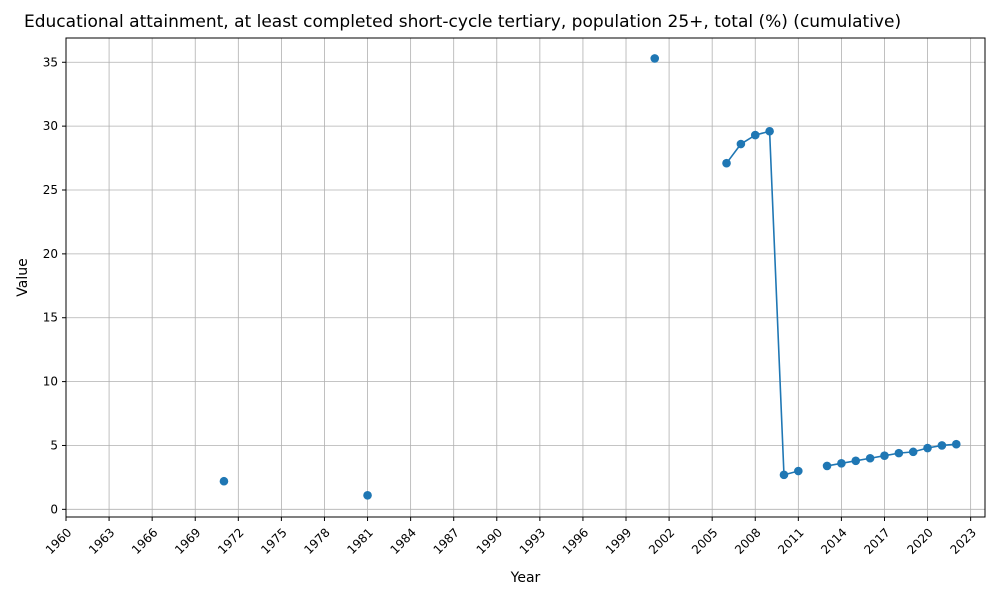 The image size is (1000, 600). Describe the element at coordinates (747, 540) in the screenshot. I see `x-tick-label: 2008` at that location.